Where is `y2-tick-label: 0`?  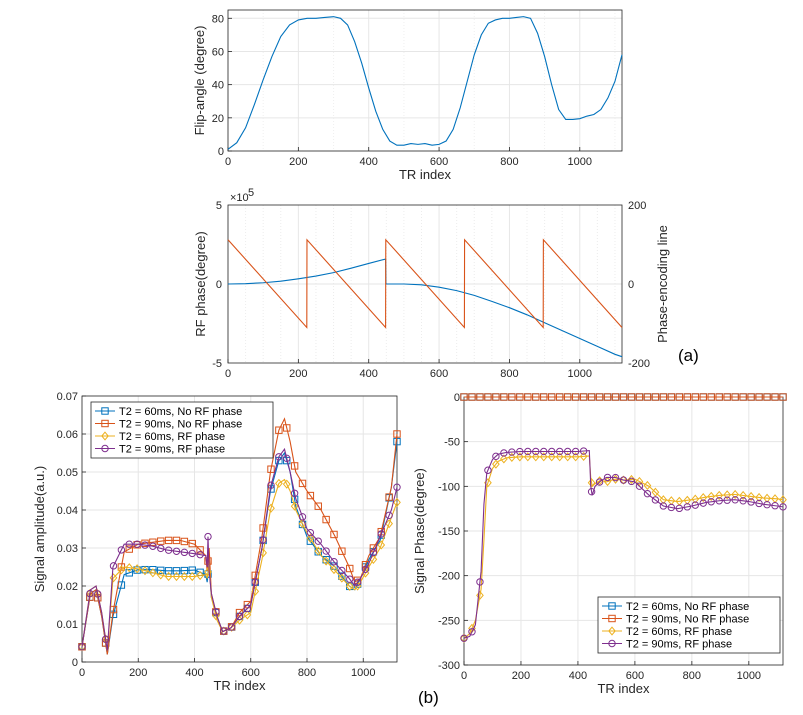 y2-tick-label: 0 is located at coordinates (631, 285).